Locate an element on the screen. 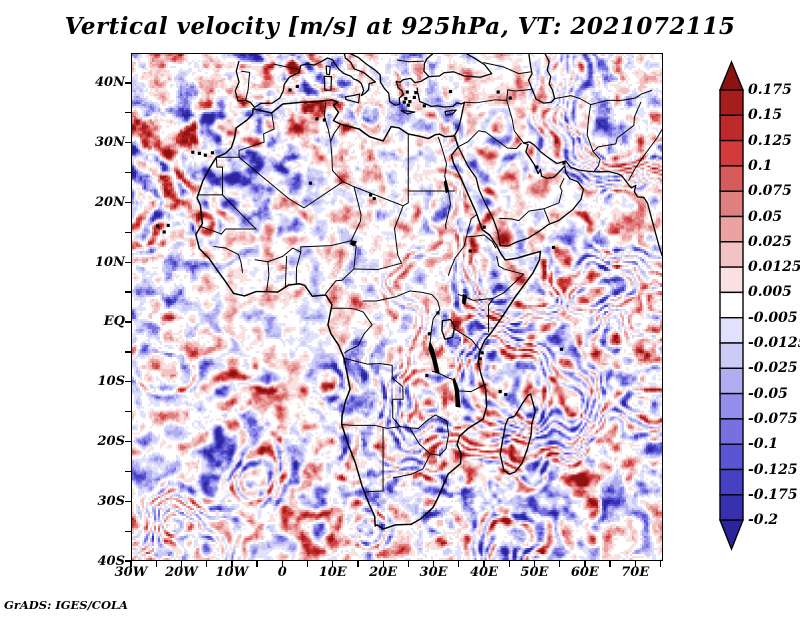  x-axis-label: 20W is located at coordinates (181, 572).